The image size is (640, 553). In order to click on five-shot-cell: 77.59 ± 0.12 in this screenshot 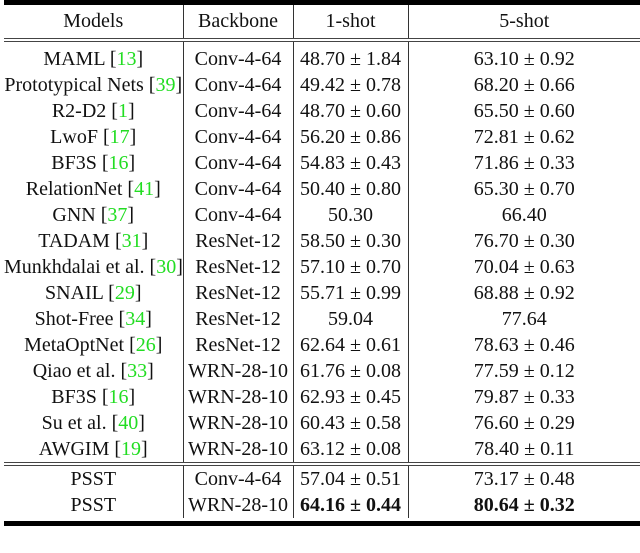, I will do `click(524, 371)`.